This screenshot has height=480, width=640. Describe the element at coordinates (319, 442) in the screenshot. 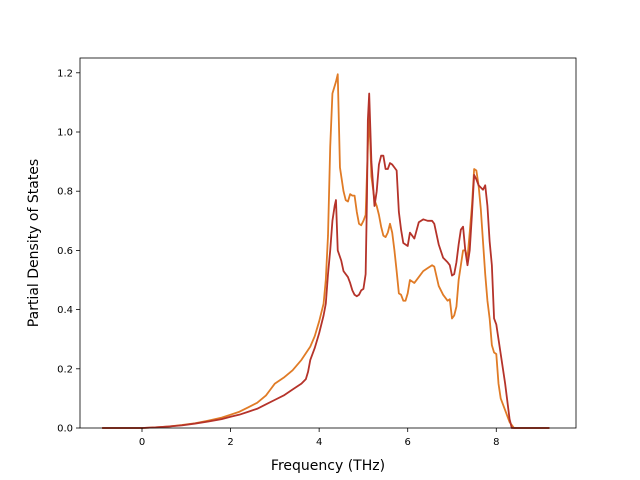

I see `x-tick-label: 4` at that location.